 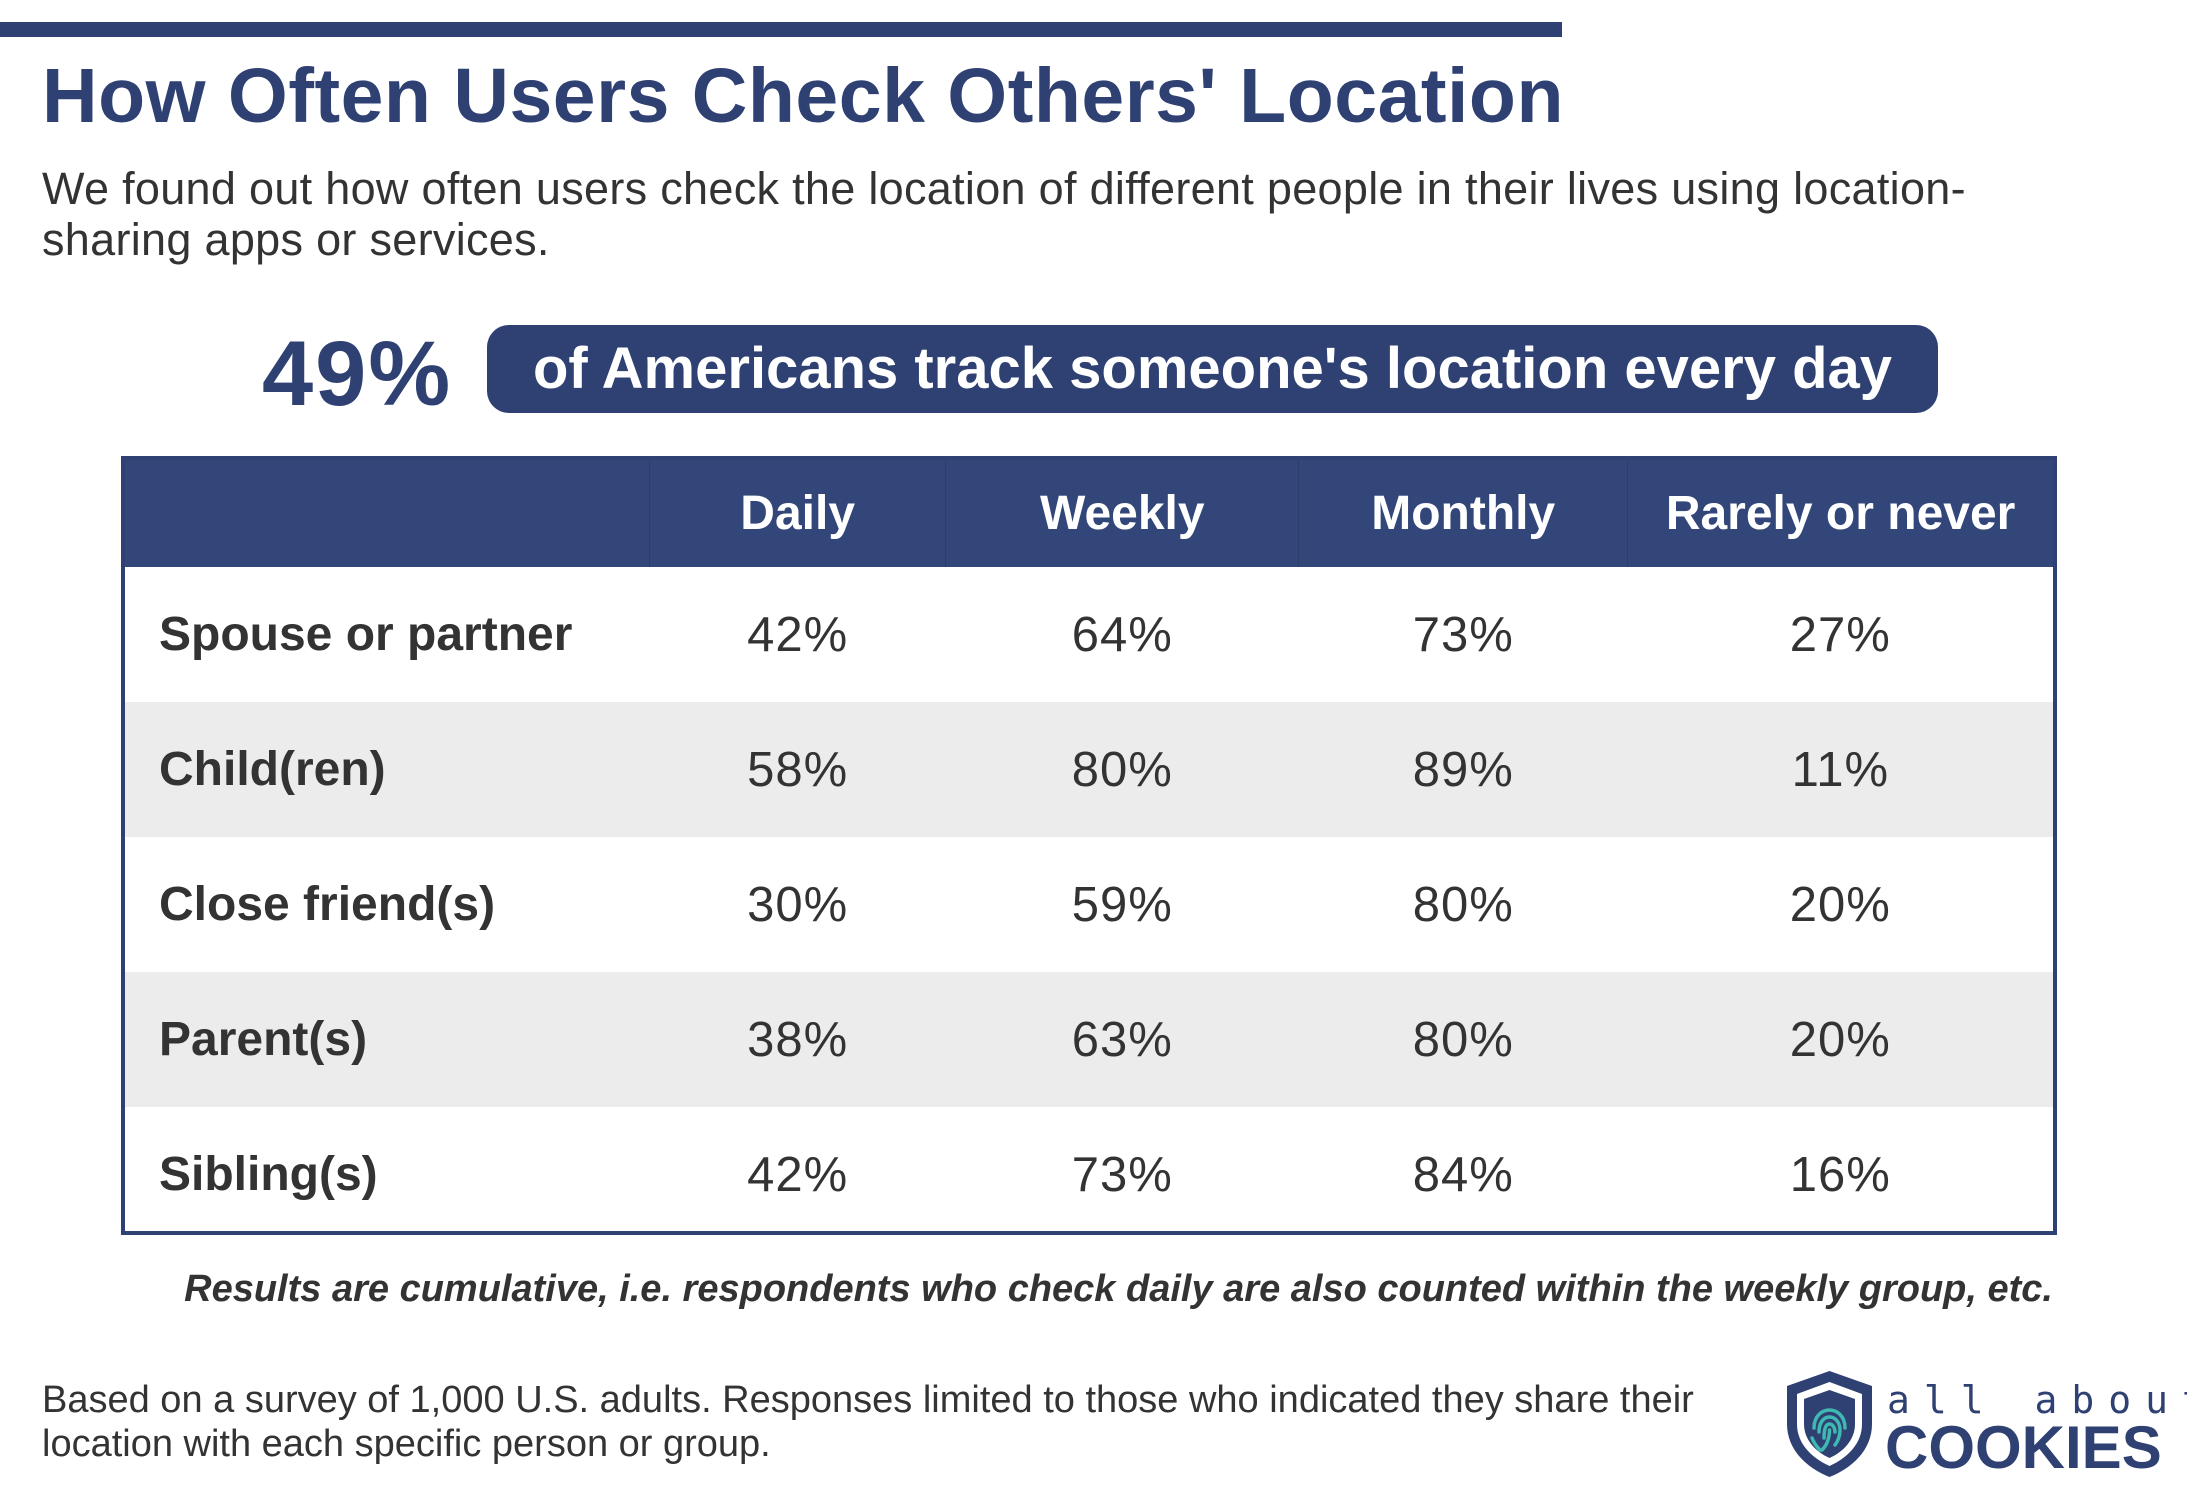 What do you see at coordinates (803, 96) in the screenshot?
I see `page-title: How Often Users Check Others' Location` at bounding box center [803, 96].